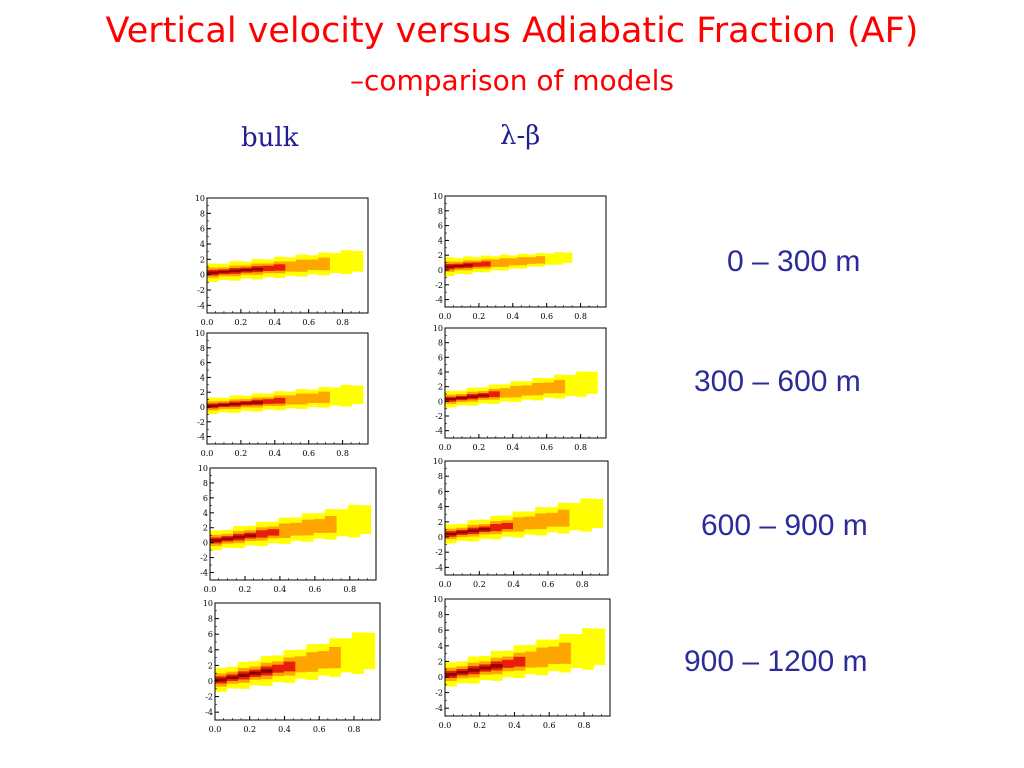 The width and height of the screenshot is (1024, 768). I want to click on plot-lambda-beta-0-300: 10 8 6 4 2 0 -2 -4 0.0 0.2 0.4 0.6 0.8, so click(520, 257).